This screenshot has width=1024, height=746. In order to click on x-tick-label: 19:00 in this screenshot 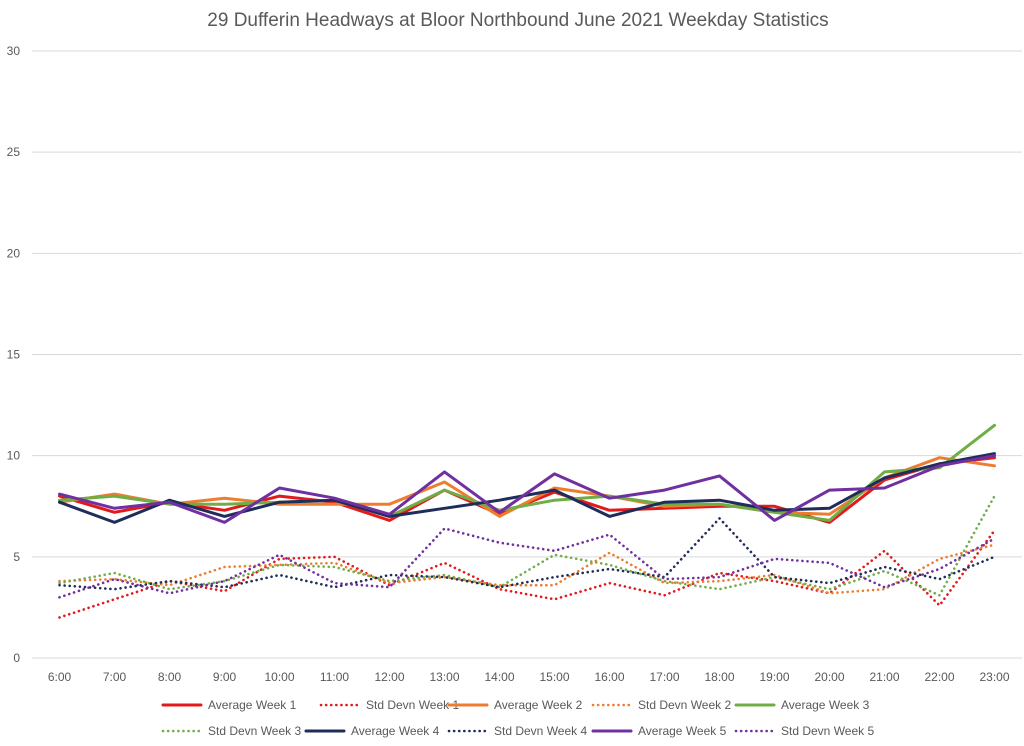, I will do `click(774, 677)`.